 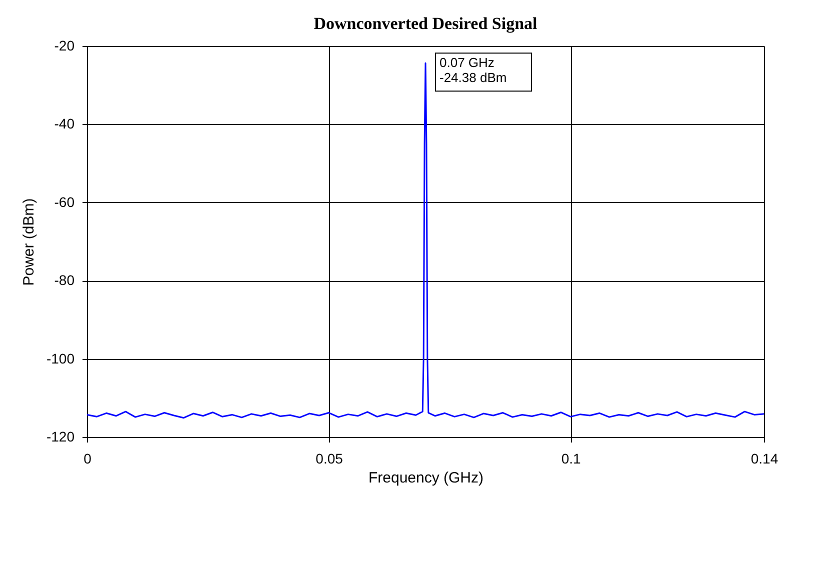 I want to click on x-tick-label: 0.1, so click(x=571, y=458).